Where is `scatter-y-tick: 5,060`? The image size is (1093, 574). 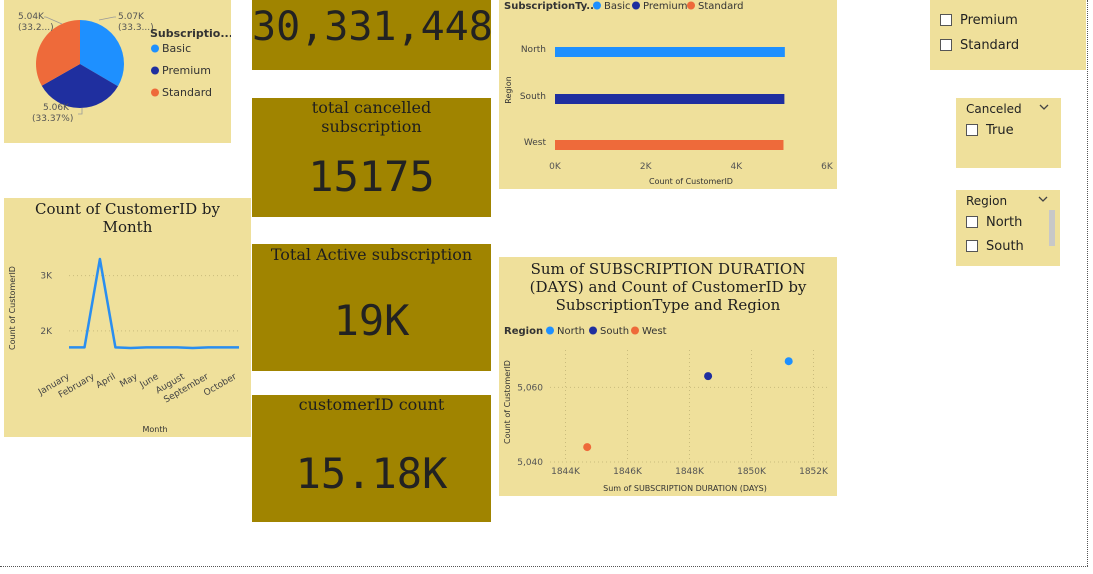
scatter-y-tick: 5,060 is located at coordinates (530, 388).